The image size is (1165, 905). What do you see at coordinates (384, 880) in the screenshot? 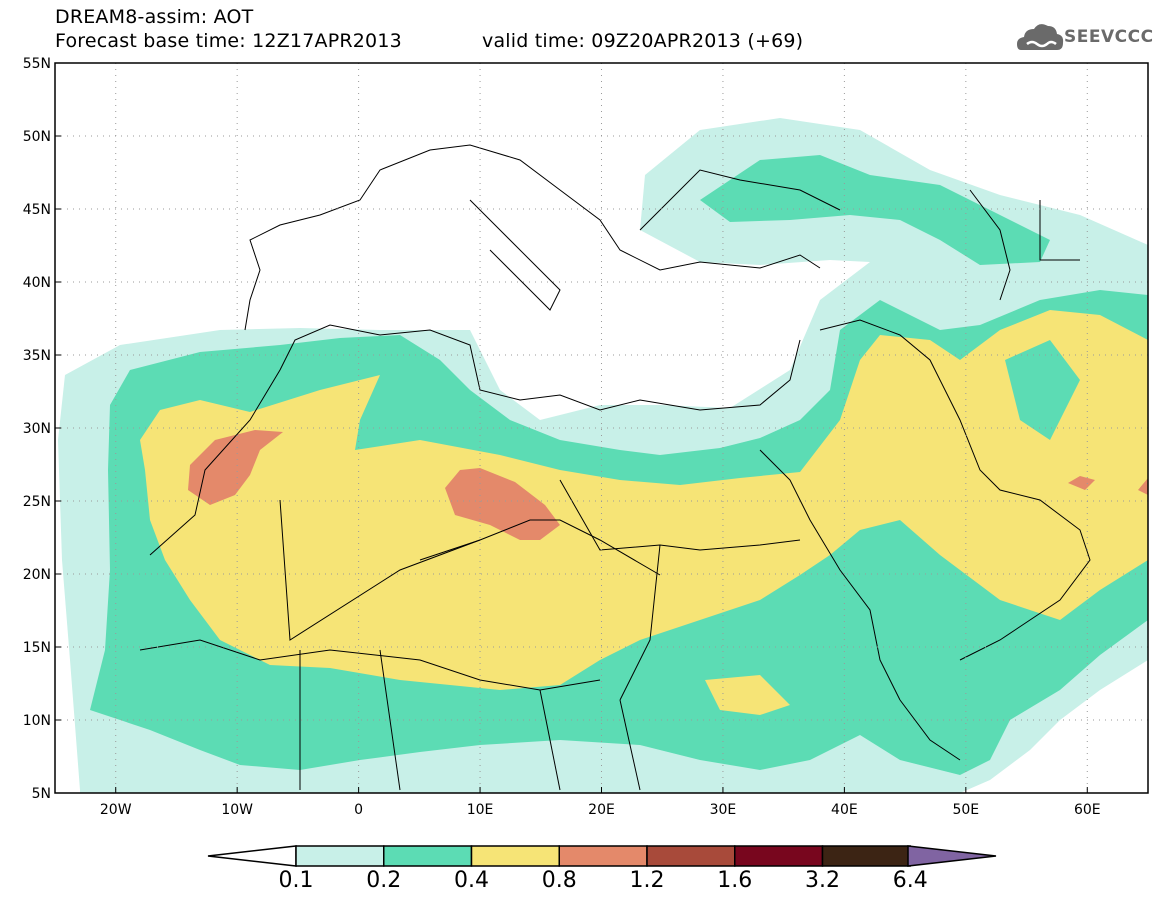
I see `colorbar-label: 0.2` at bounding box center [384, 880].